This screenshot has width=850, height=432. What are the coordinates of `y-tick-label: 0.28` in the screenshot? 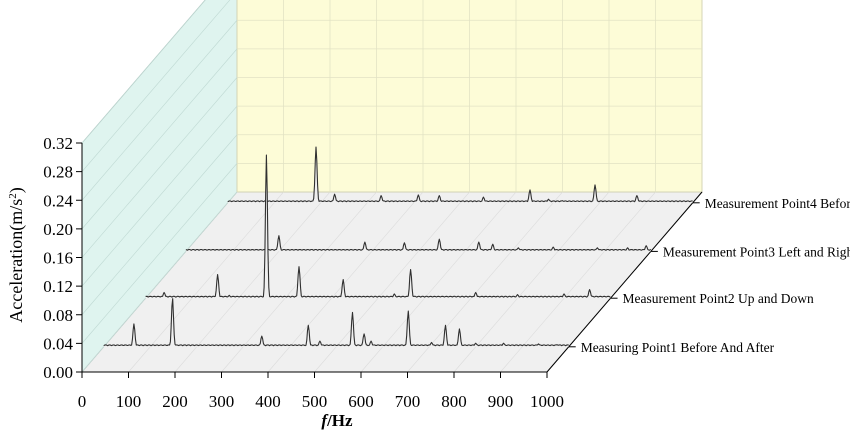 It's located at (58, 172).